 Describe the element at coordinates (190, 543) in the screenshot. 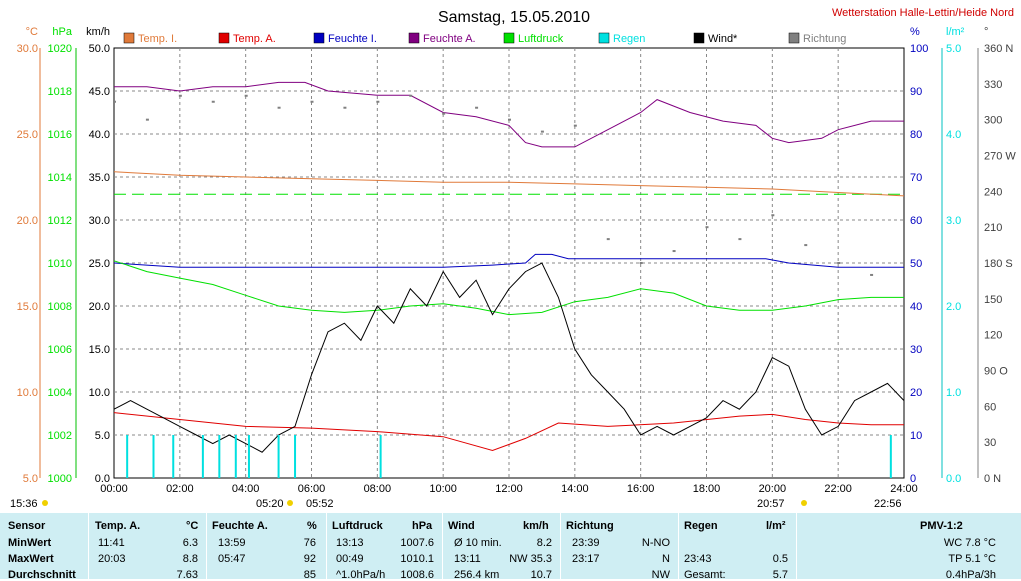

I see `table-cell-temp_v: 6.3` at that location.